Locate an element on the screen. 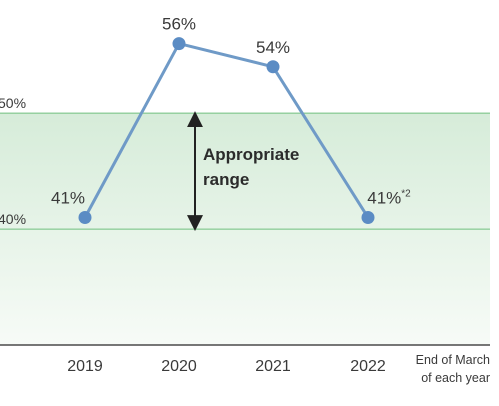 The height and width of the screenshot is (406, 499). data-label-2019: 41% is located at coordinates (68, 197).